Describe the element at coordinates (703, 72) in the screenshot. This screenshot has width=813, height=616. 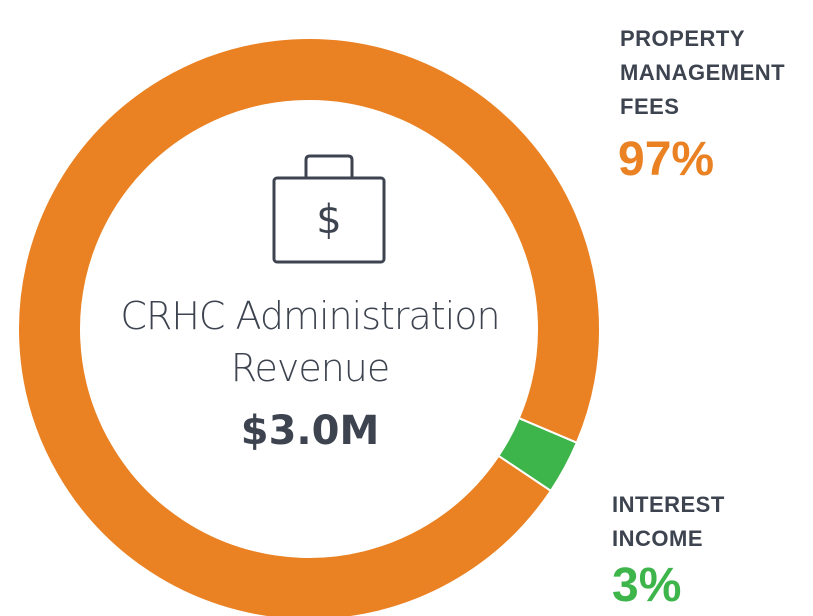
I see `category-label: PROPERTY MANAGEMENT FEES` at that location.